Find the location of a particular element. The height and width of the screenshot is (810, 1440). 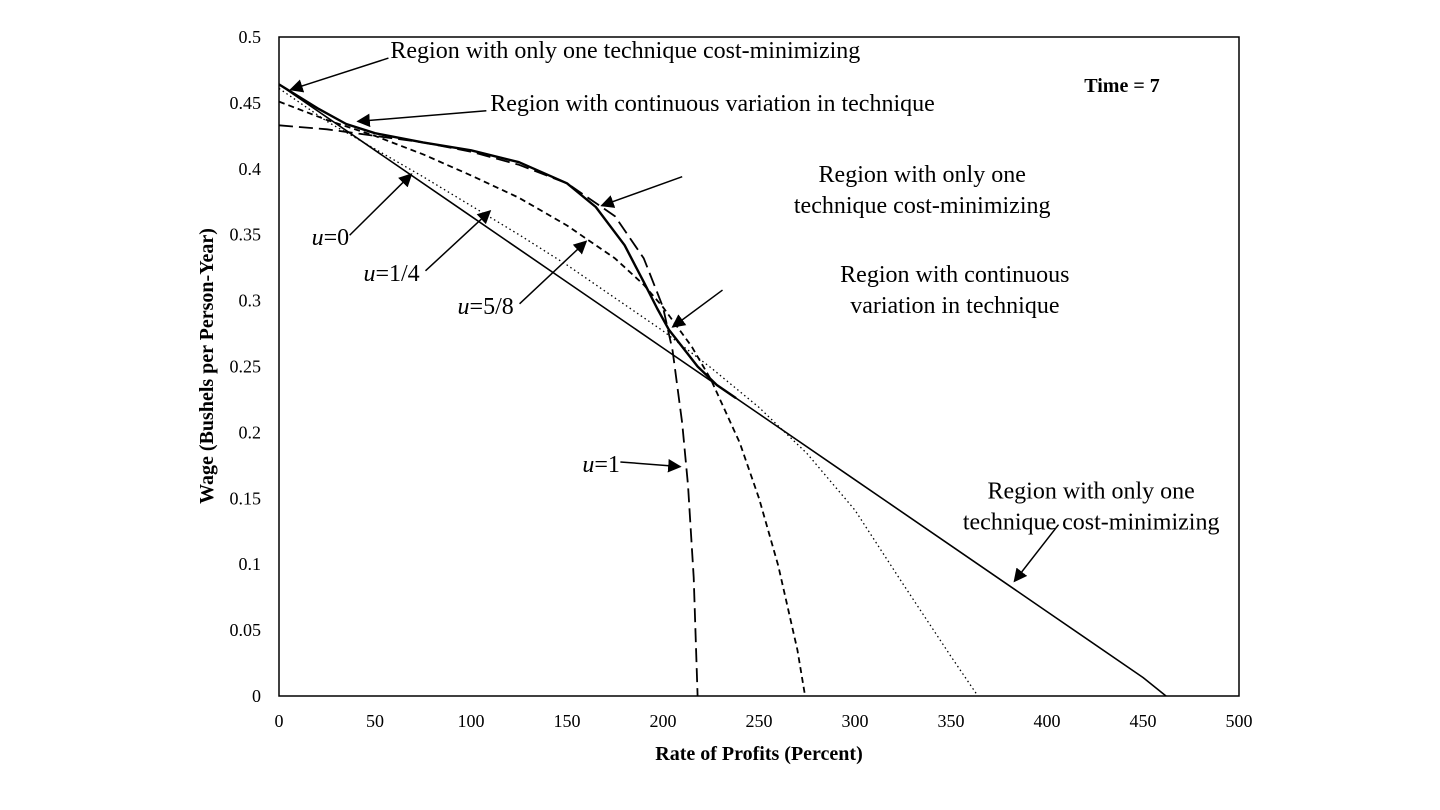

x-axis-title: Rate of Profits (Percent) is located at coordinates (759, 754).